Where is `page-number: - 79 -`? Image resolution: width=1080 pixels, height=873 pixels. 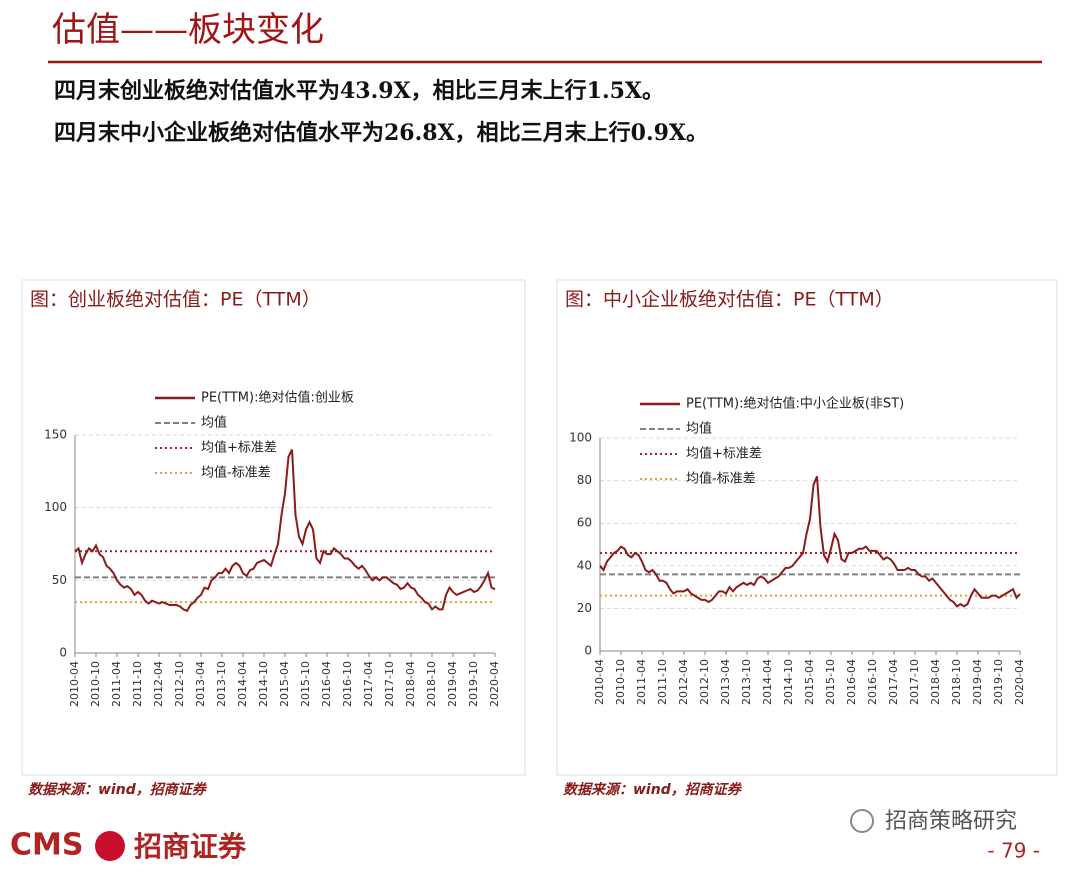
page-number: - 79 - is located at coordinates (1013, 851).